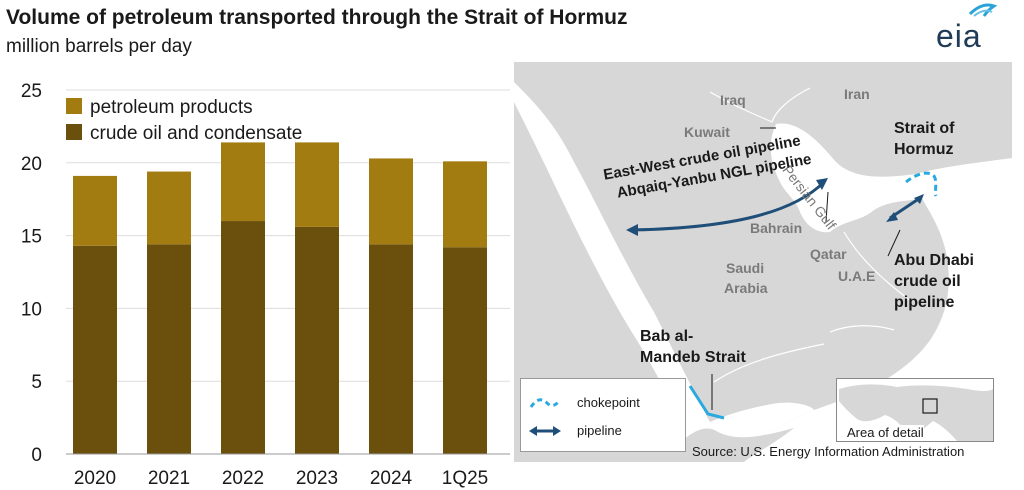 The height and width of the screenshot is (490, 1024). Describe the element at coordinates (36, 455) in the screenshot. I see `y-tick-label: 0` at that location.